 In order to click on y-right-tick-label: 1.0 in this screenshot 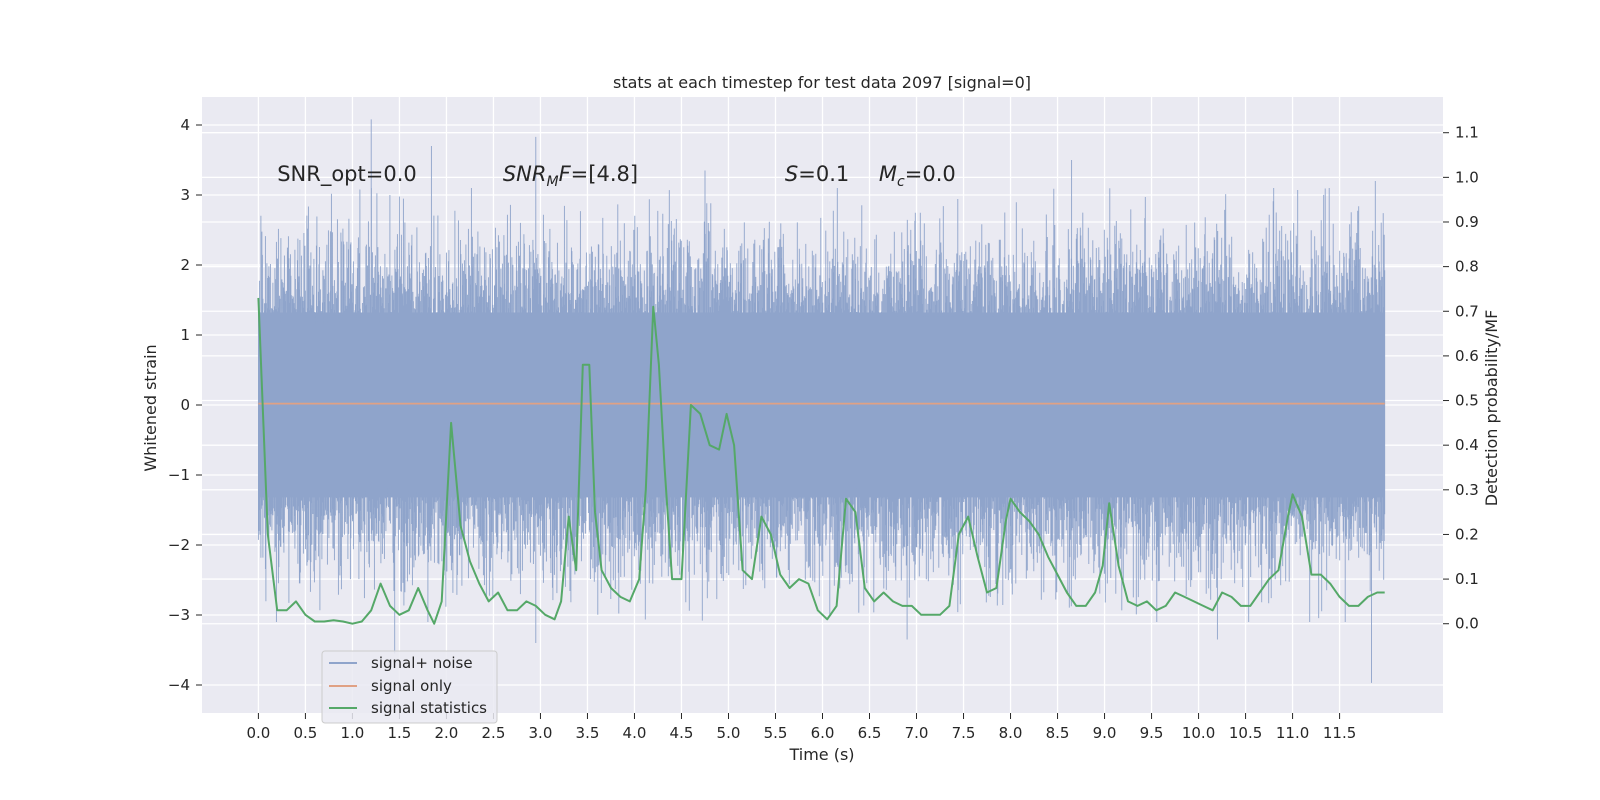, I will do `click(1467, 177)`.